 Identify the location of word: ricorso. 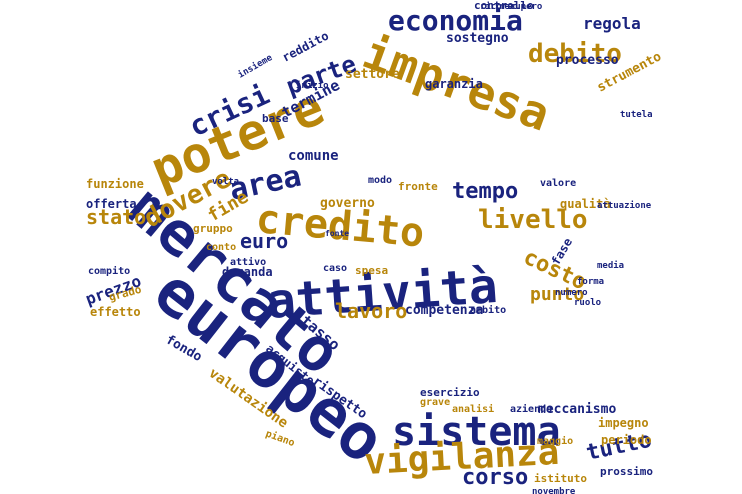
(499, 6).